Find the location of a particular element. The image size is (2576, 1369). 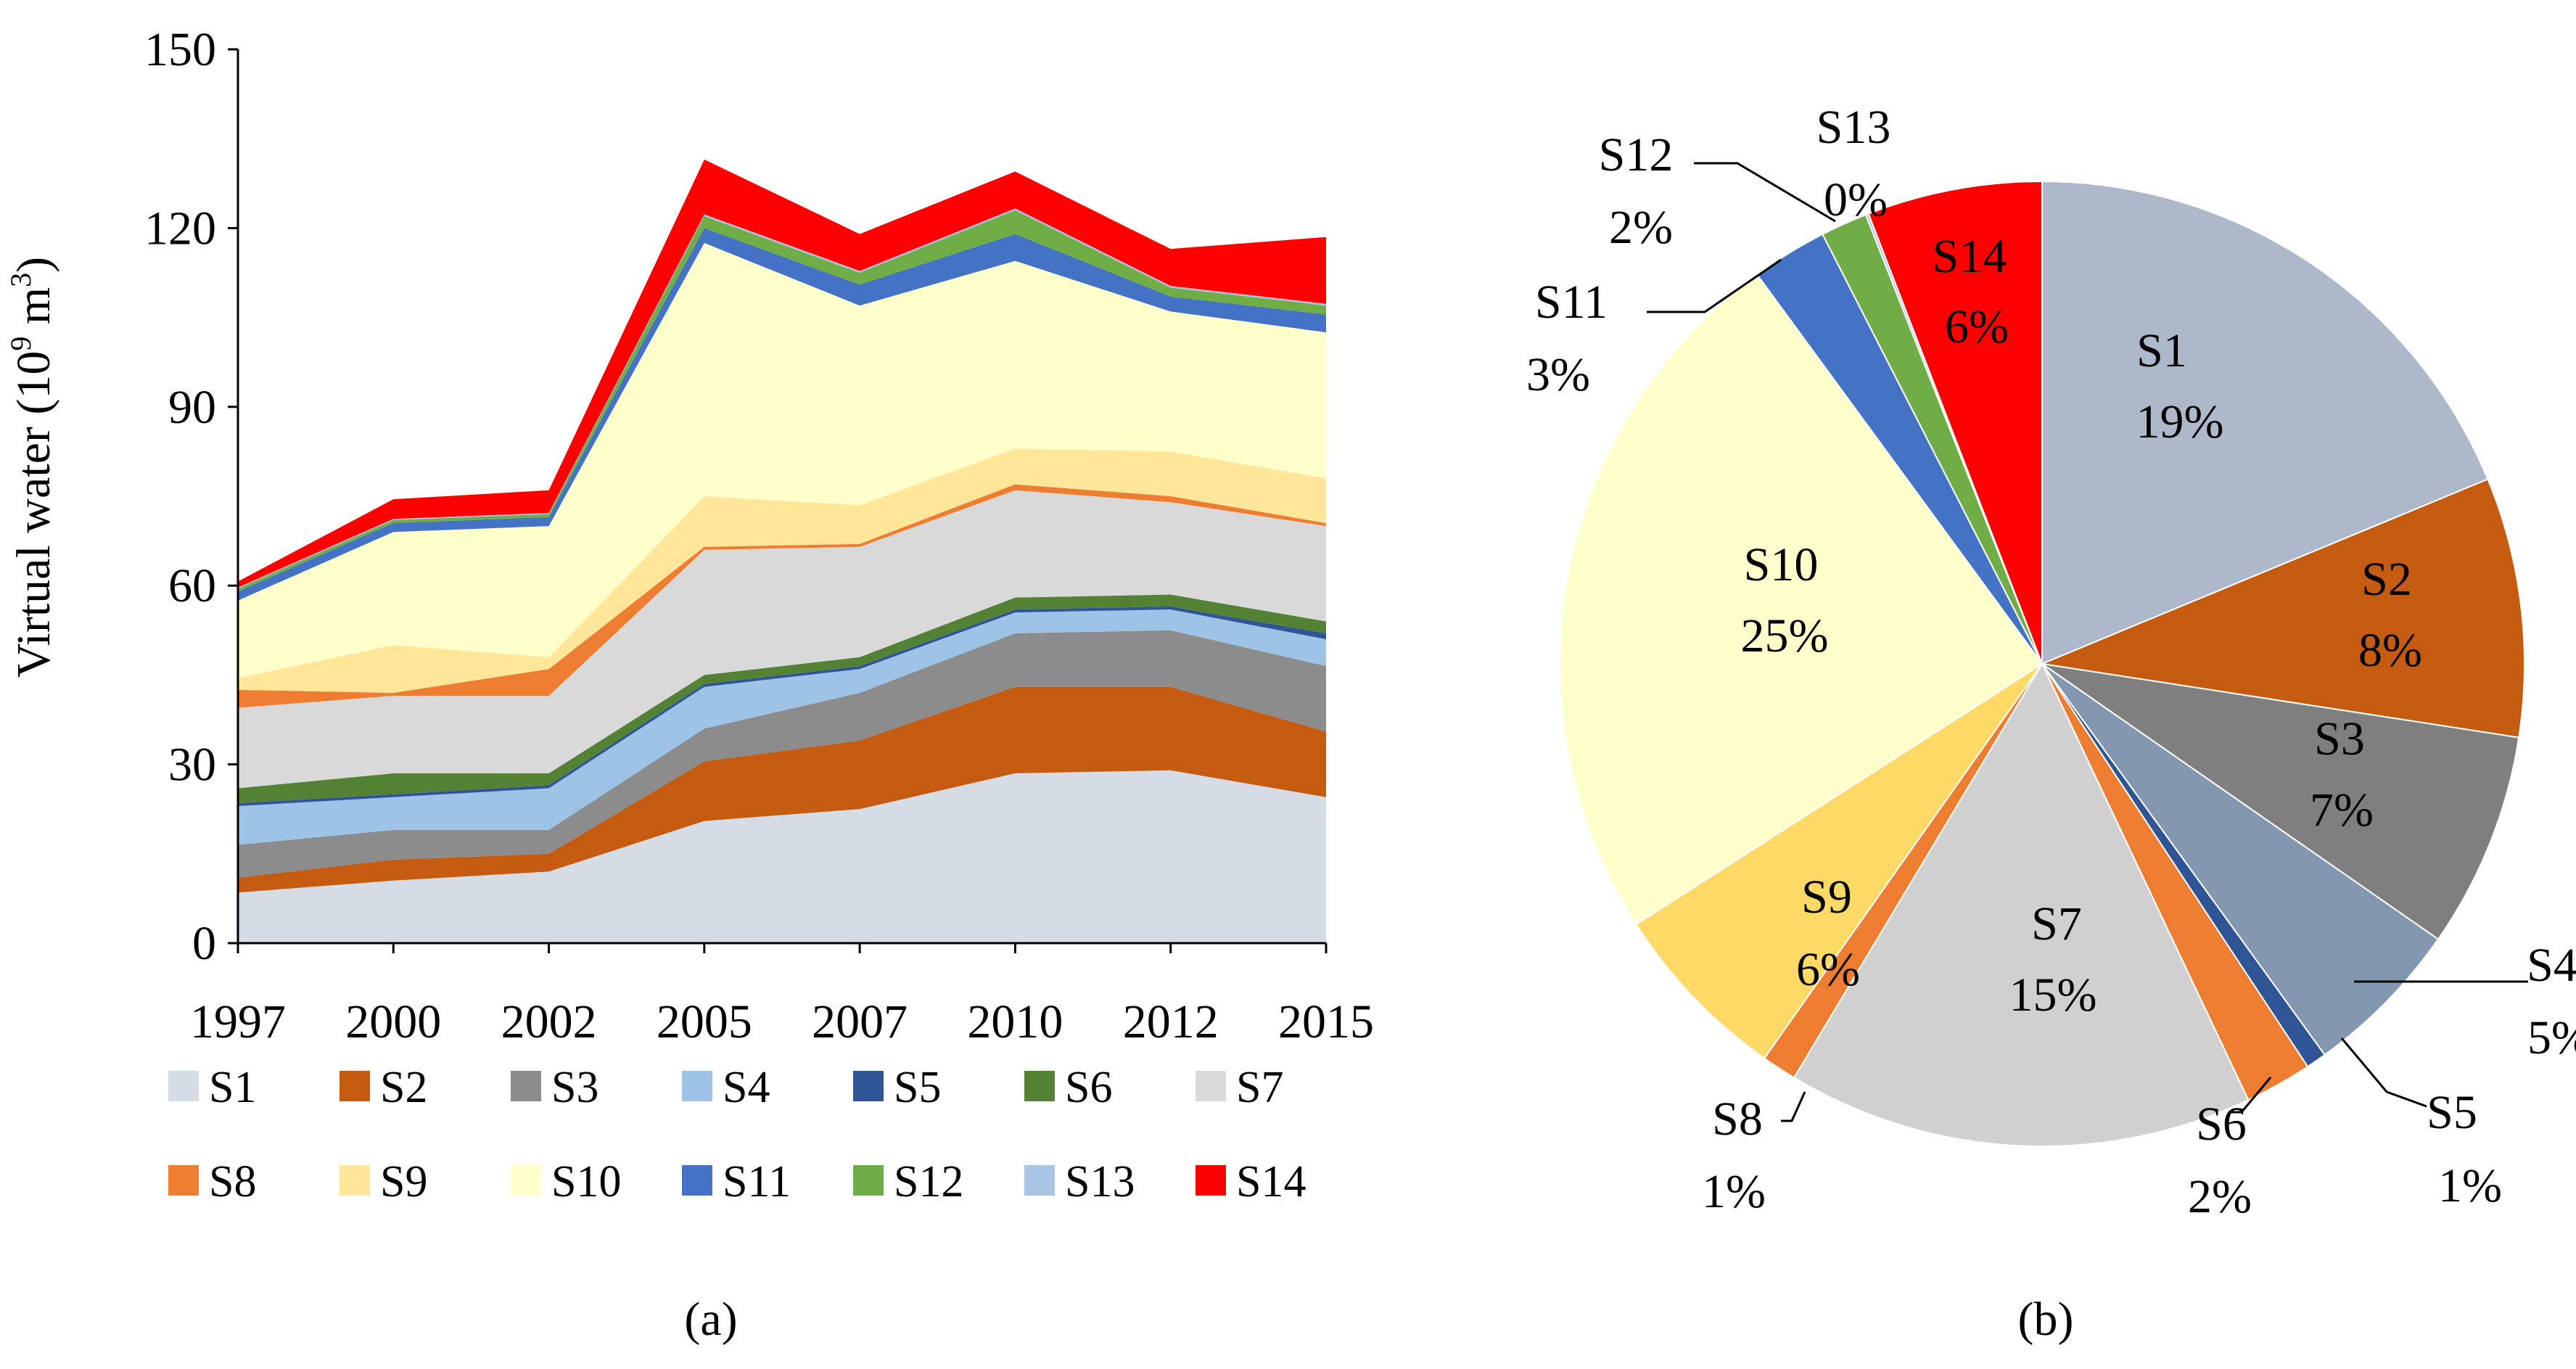

pie-slice-s9 is located at coordinates (1839, 861).